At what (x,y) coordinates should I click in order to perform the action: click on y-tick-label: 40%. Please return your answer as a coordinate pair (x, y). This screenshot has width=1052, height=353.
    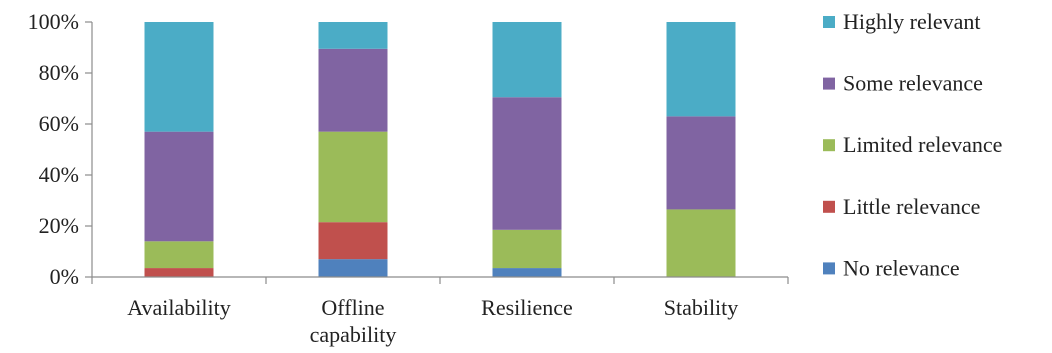
    Looking at the image, I should click on (59, 174).